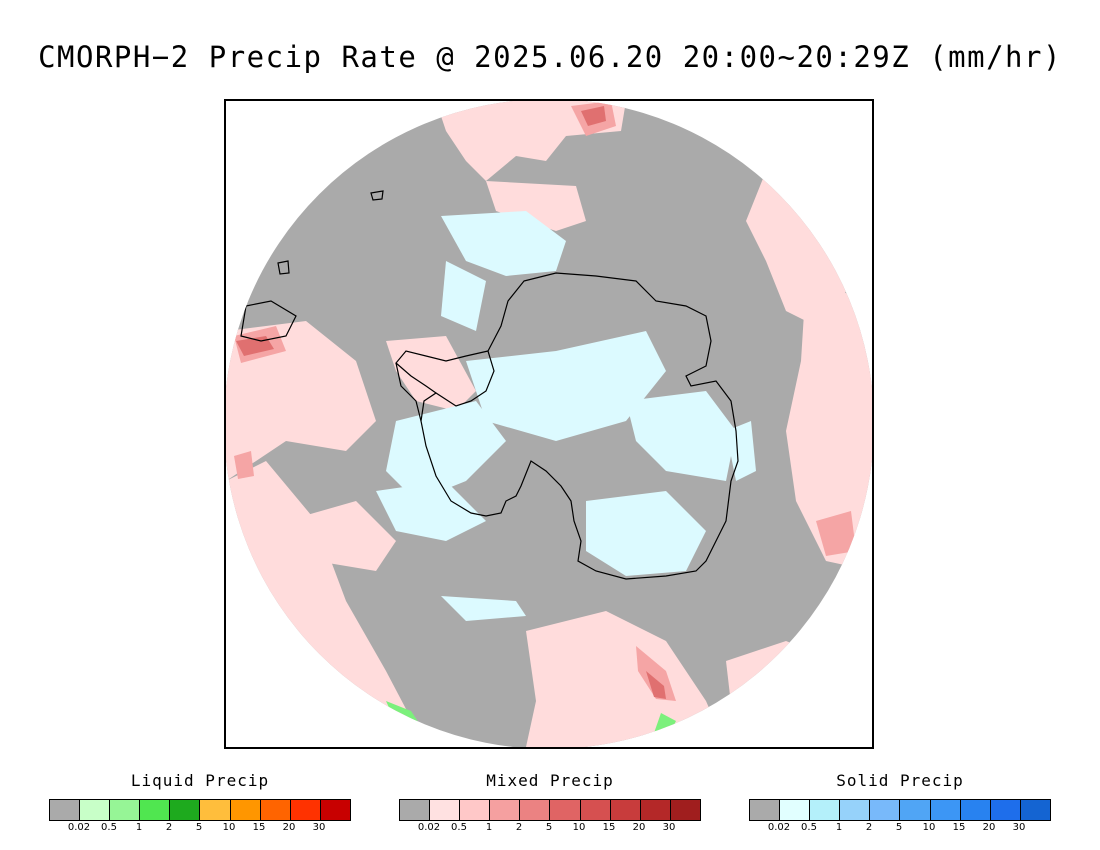  What do you see at coordinates (268, 321) in the screenshot?
I see `south-america-coastline` at bounding box center [268, 321].